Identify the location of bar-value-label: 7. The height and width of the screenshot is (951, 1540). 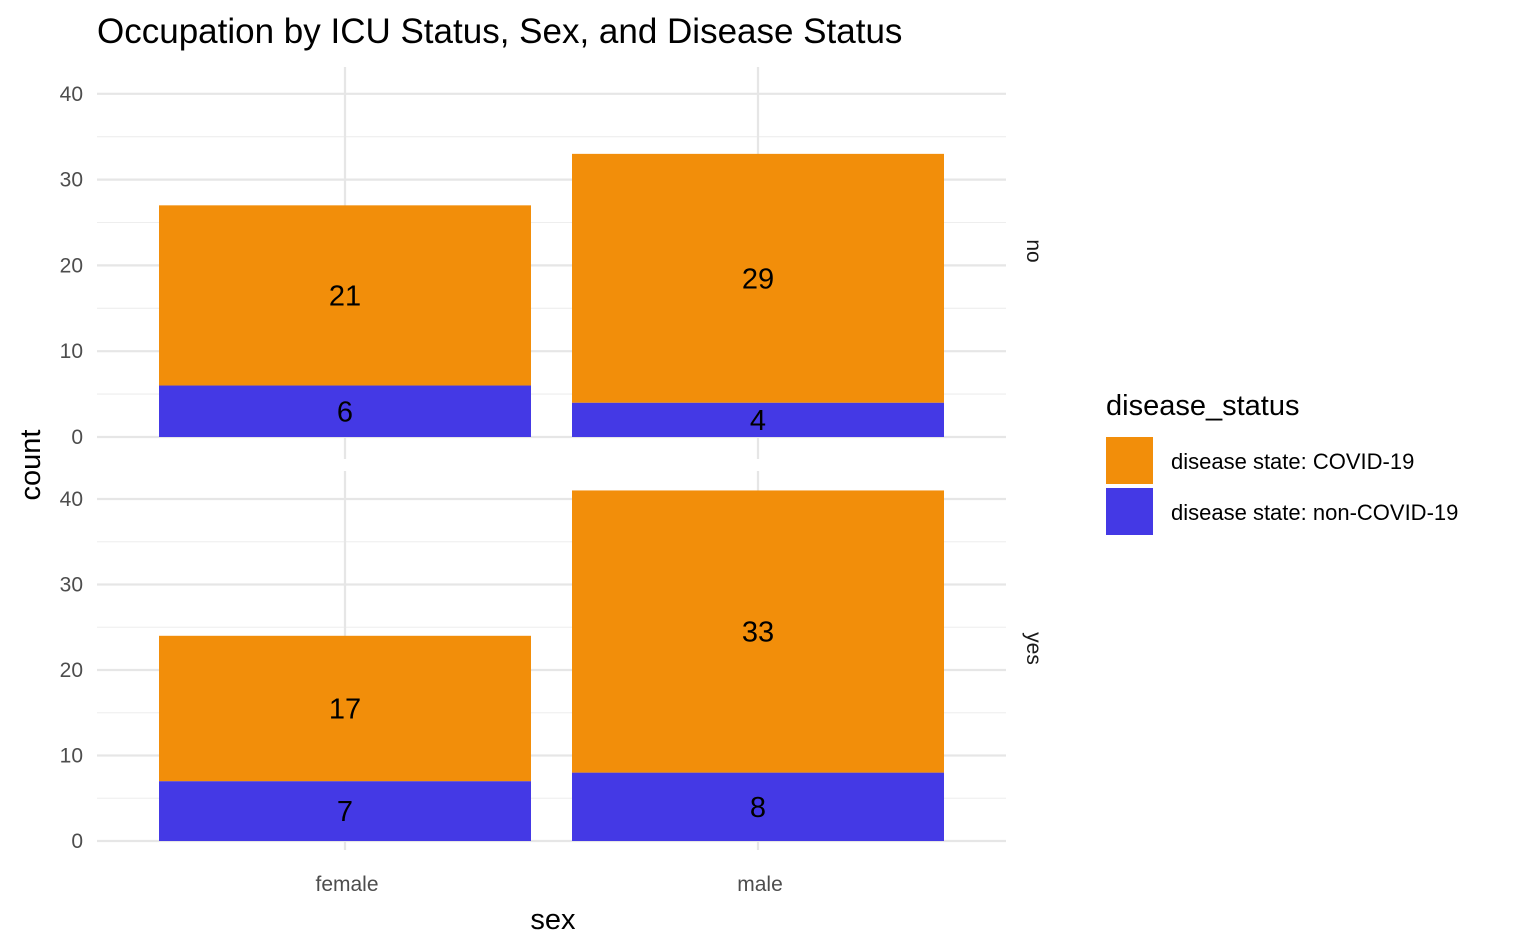
(345, 812).